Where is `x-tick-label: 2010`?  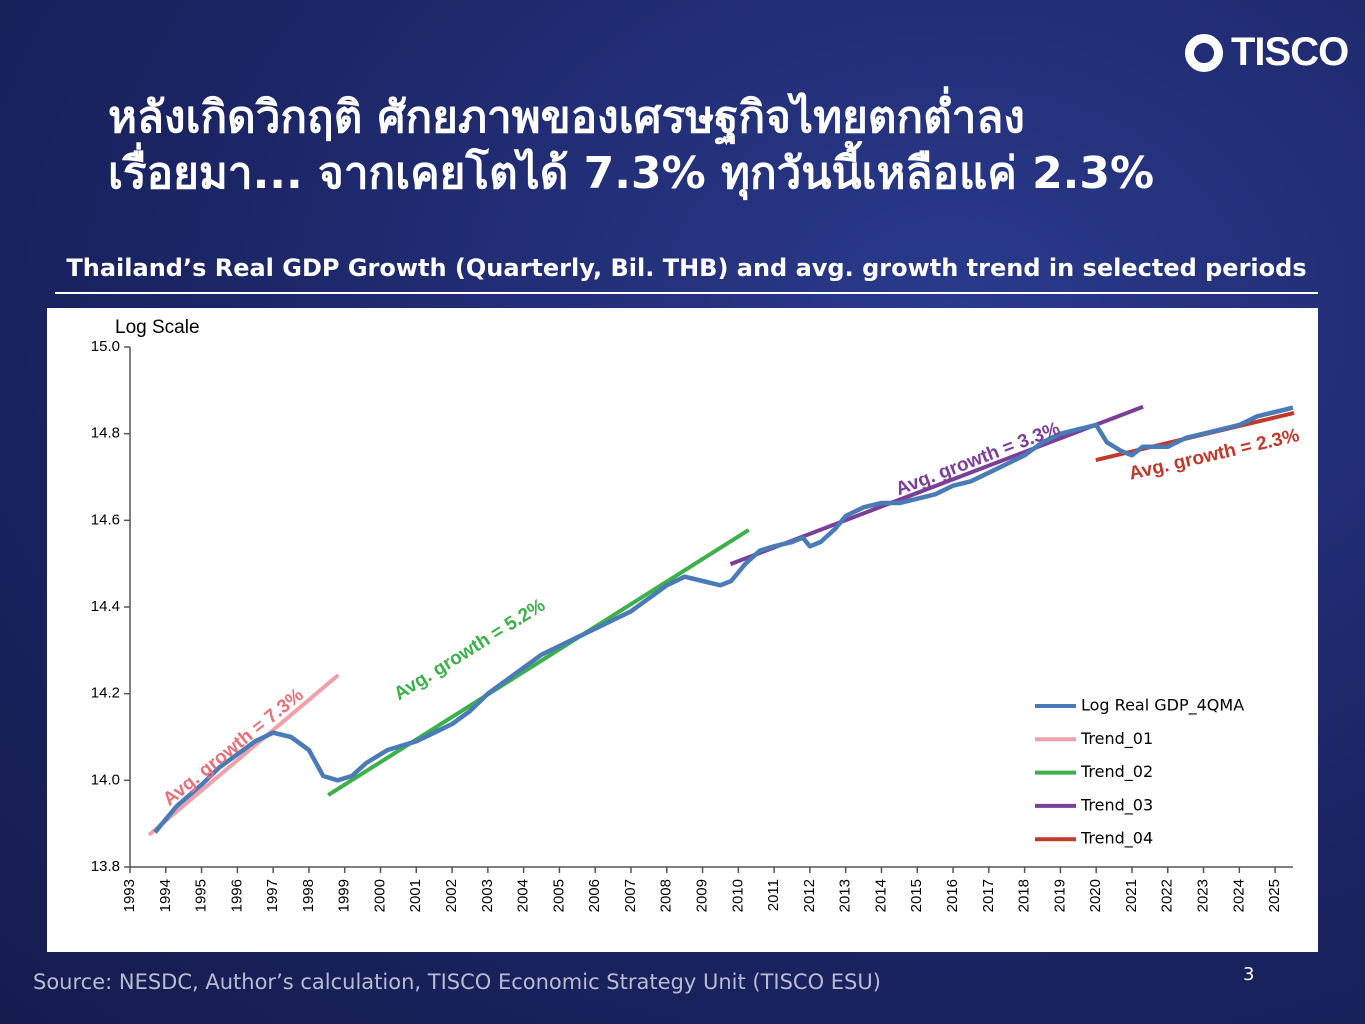
x-tick-label: 2010 is located at coordinates (737, 895).